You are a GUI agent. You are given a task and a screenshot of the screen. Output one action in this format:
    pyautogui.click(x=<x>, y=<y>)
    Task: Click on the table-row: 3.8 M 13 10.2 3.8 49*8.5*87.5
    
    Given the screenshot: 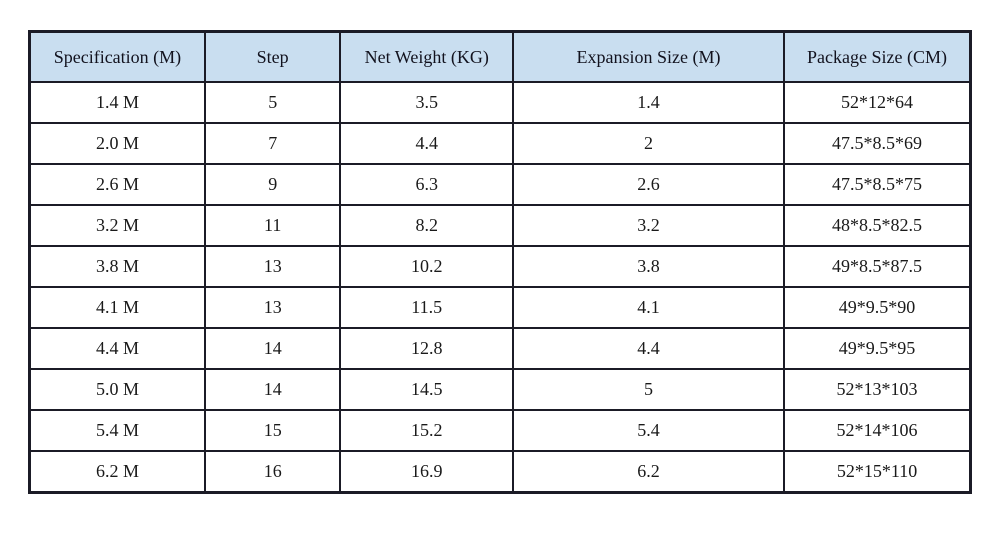 What is the action you would take?
    pyautogui.click(x=500, y=266)
    